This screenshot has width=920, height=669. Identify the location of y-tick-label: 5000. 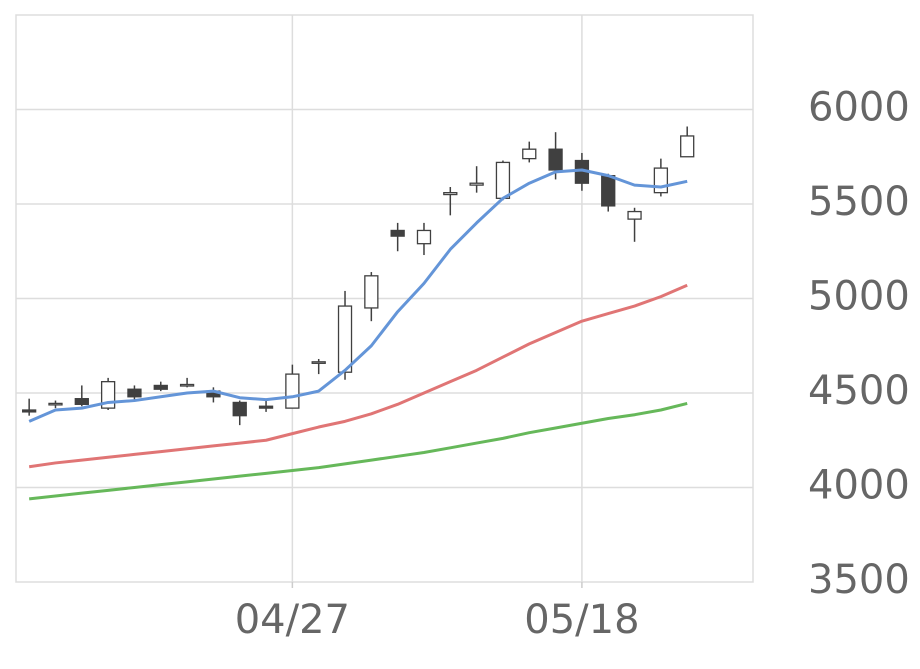
(859, 297).